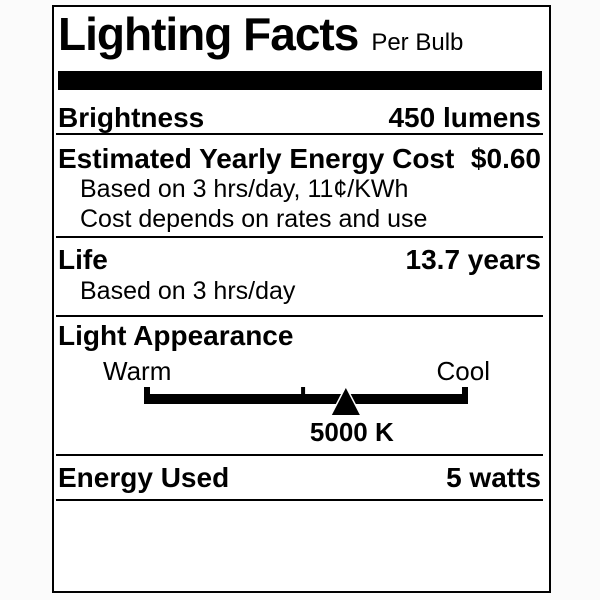  What do you see at coordinates (301, 336) in the screenshot?
I see `light-appearance-row: Light Appearance` at bounding box center [301, 336].